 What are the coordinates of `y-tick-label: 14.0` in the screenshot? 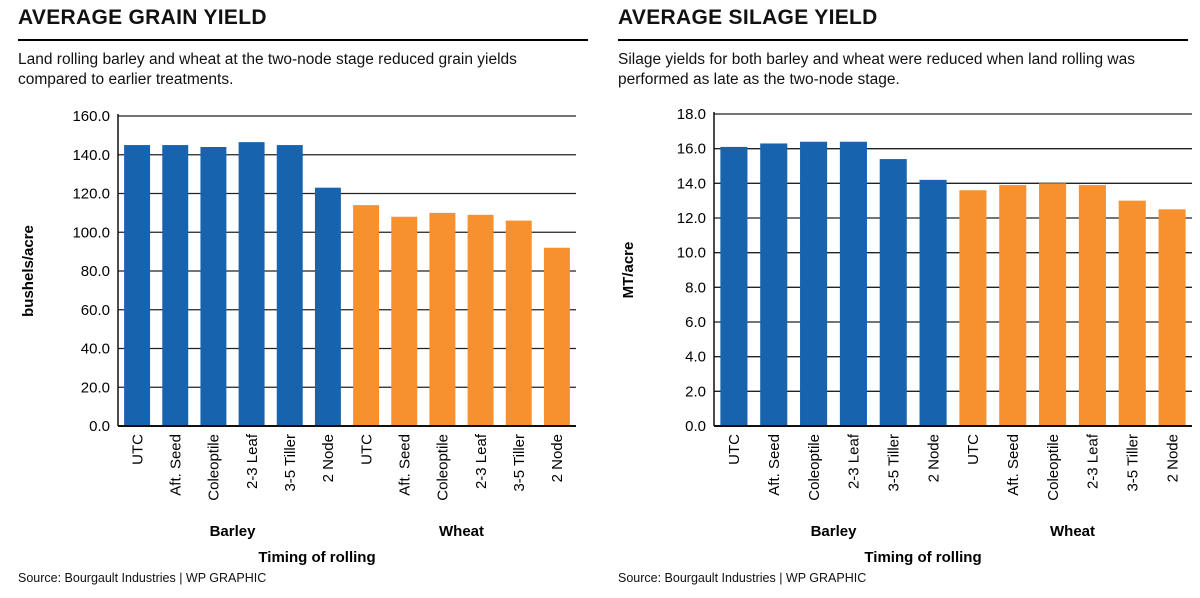 It's located at (691, 183).